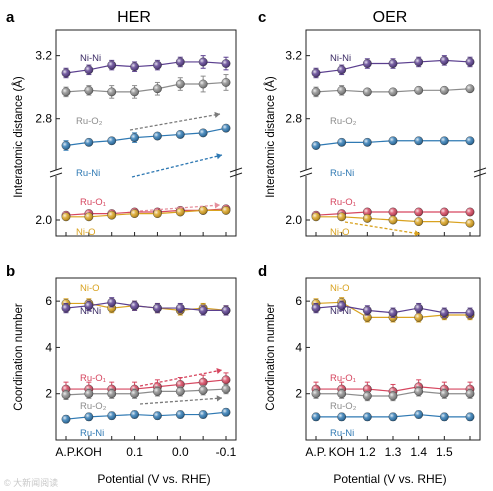 The width and height of the screenshot is (493, 491). What do you see at coordinates (180, 452) in the screenshot?
I see `x-tick-label: 0.0` at bounding box center [180, 452].